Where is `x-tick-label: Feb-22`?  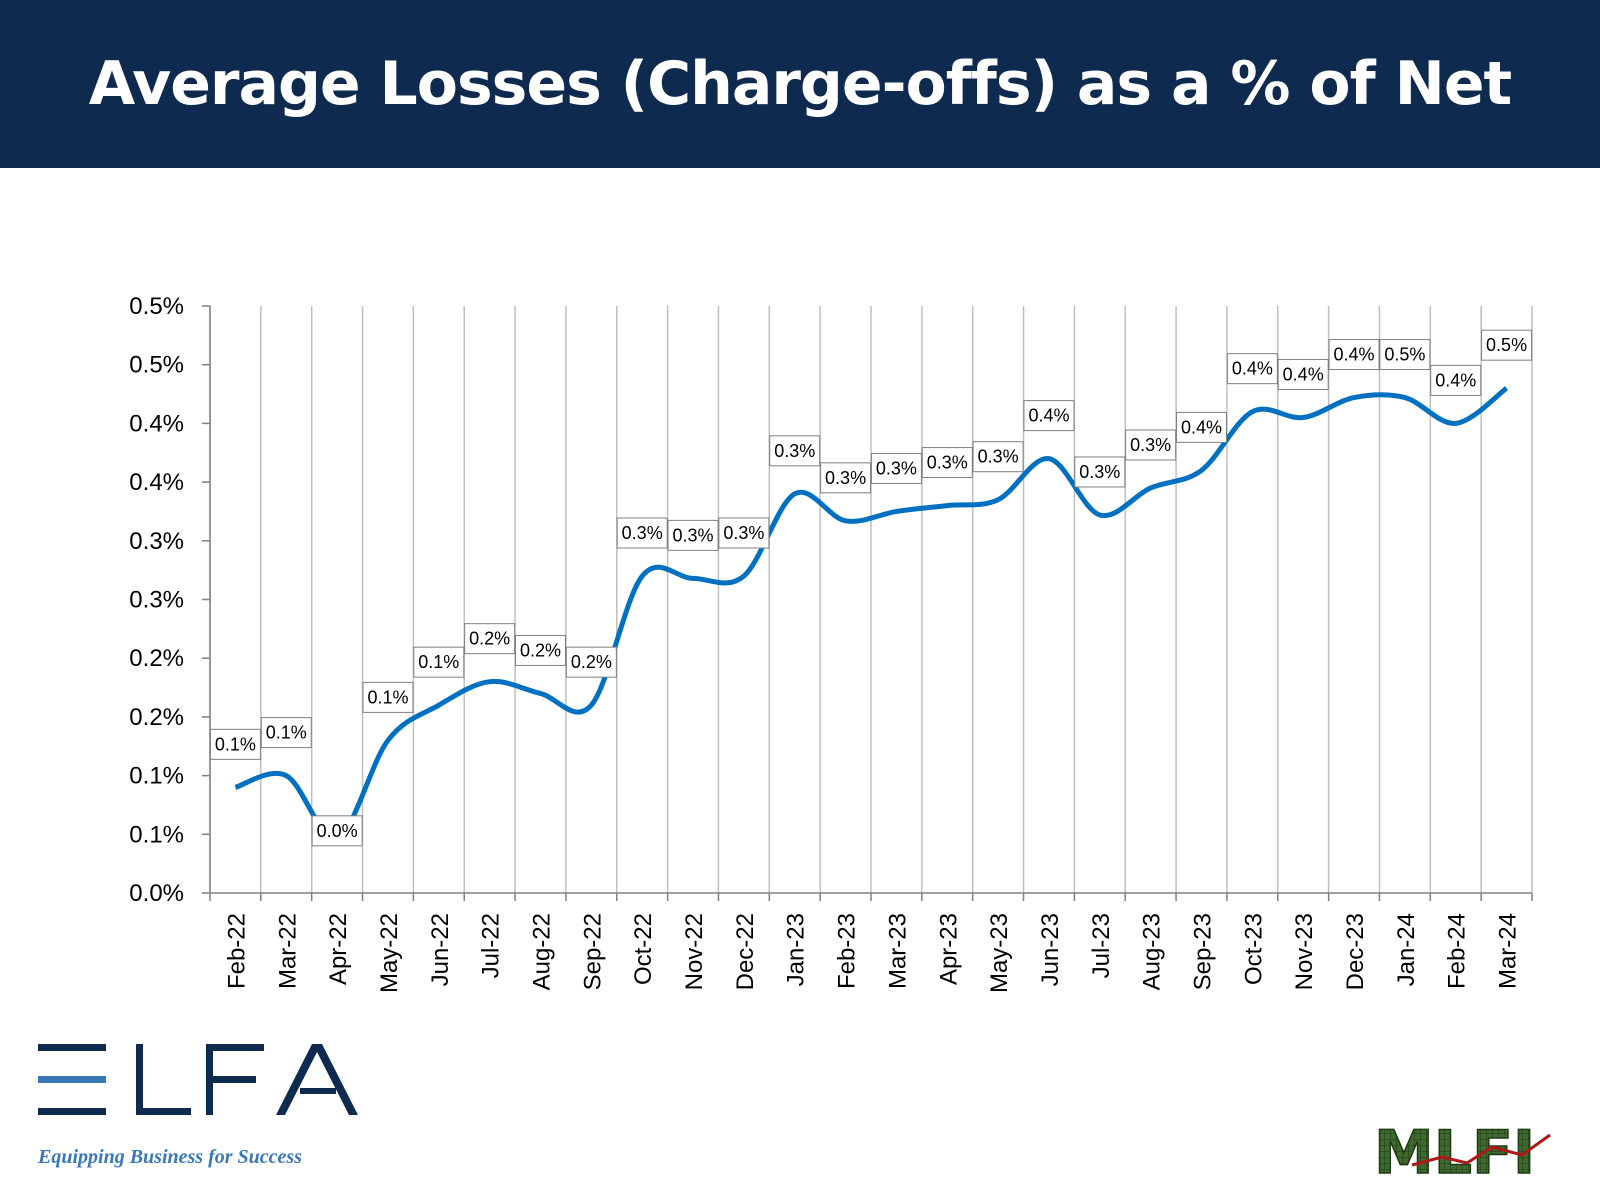 x-tick-label: Feb-22 is located at coordinates (236, 951).